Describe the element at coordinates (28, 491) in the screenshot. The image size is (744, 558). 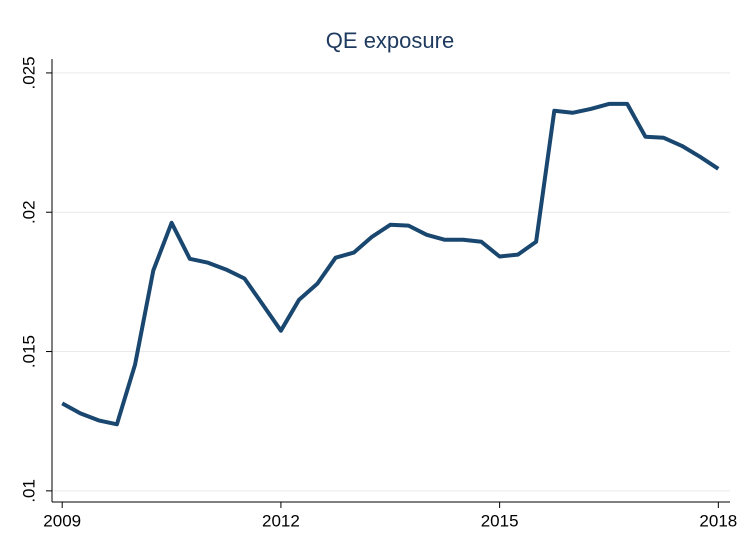
I see `y-tick-label: .01` at that location.